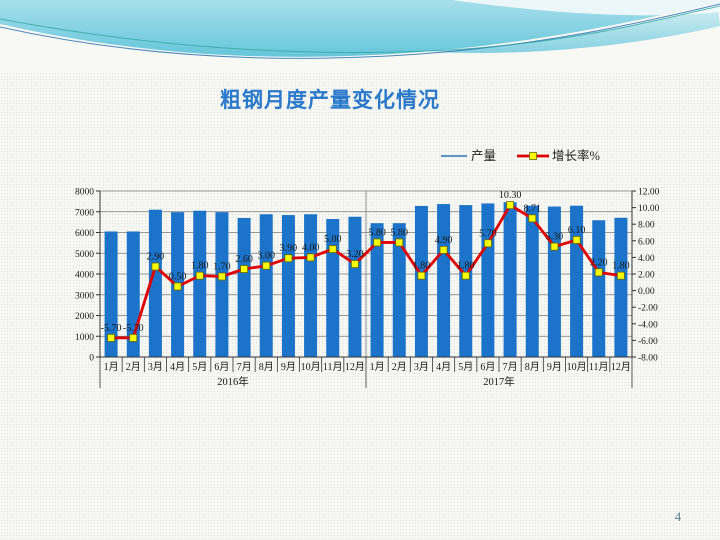 The image size is (720, 540). Describe the element at coordinates (599, 262) in the screenshot. I see `growth-data-label: 2.20` at that location.